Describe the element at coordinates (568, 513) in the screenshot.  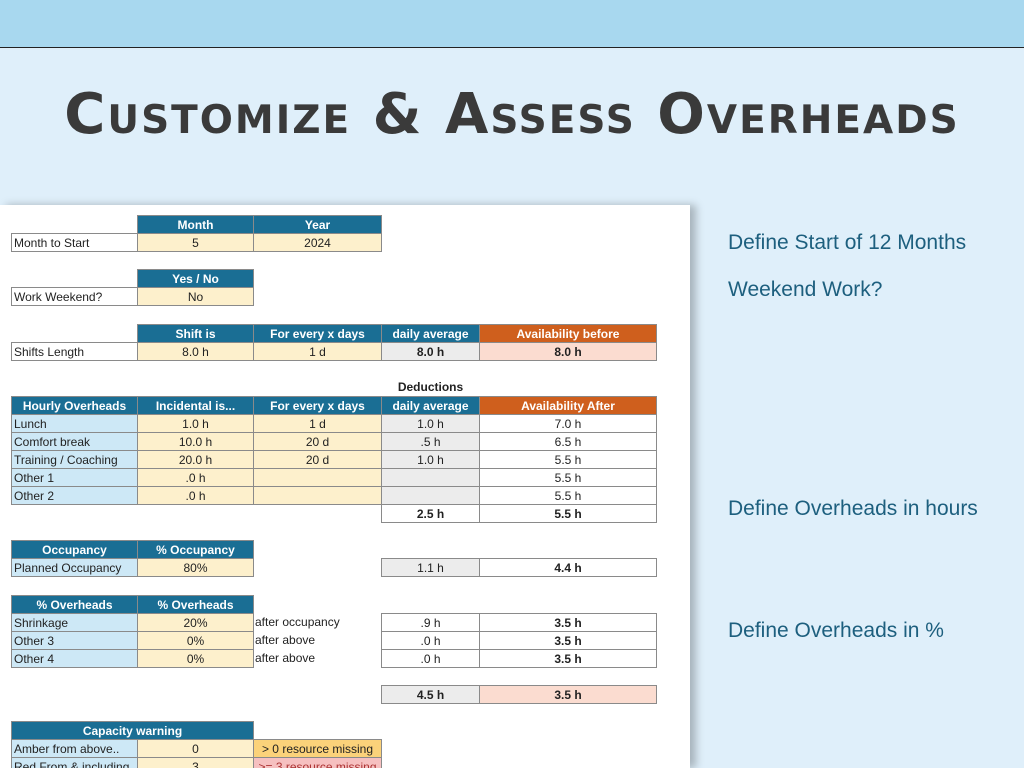
I see `total: 5.5 h` at that location.